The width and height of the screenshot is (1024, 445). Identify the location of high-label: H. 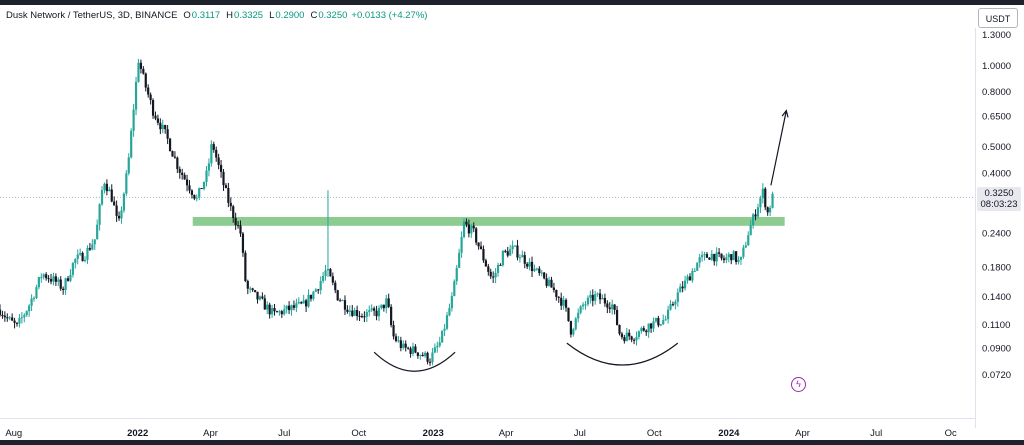
(230, 15).